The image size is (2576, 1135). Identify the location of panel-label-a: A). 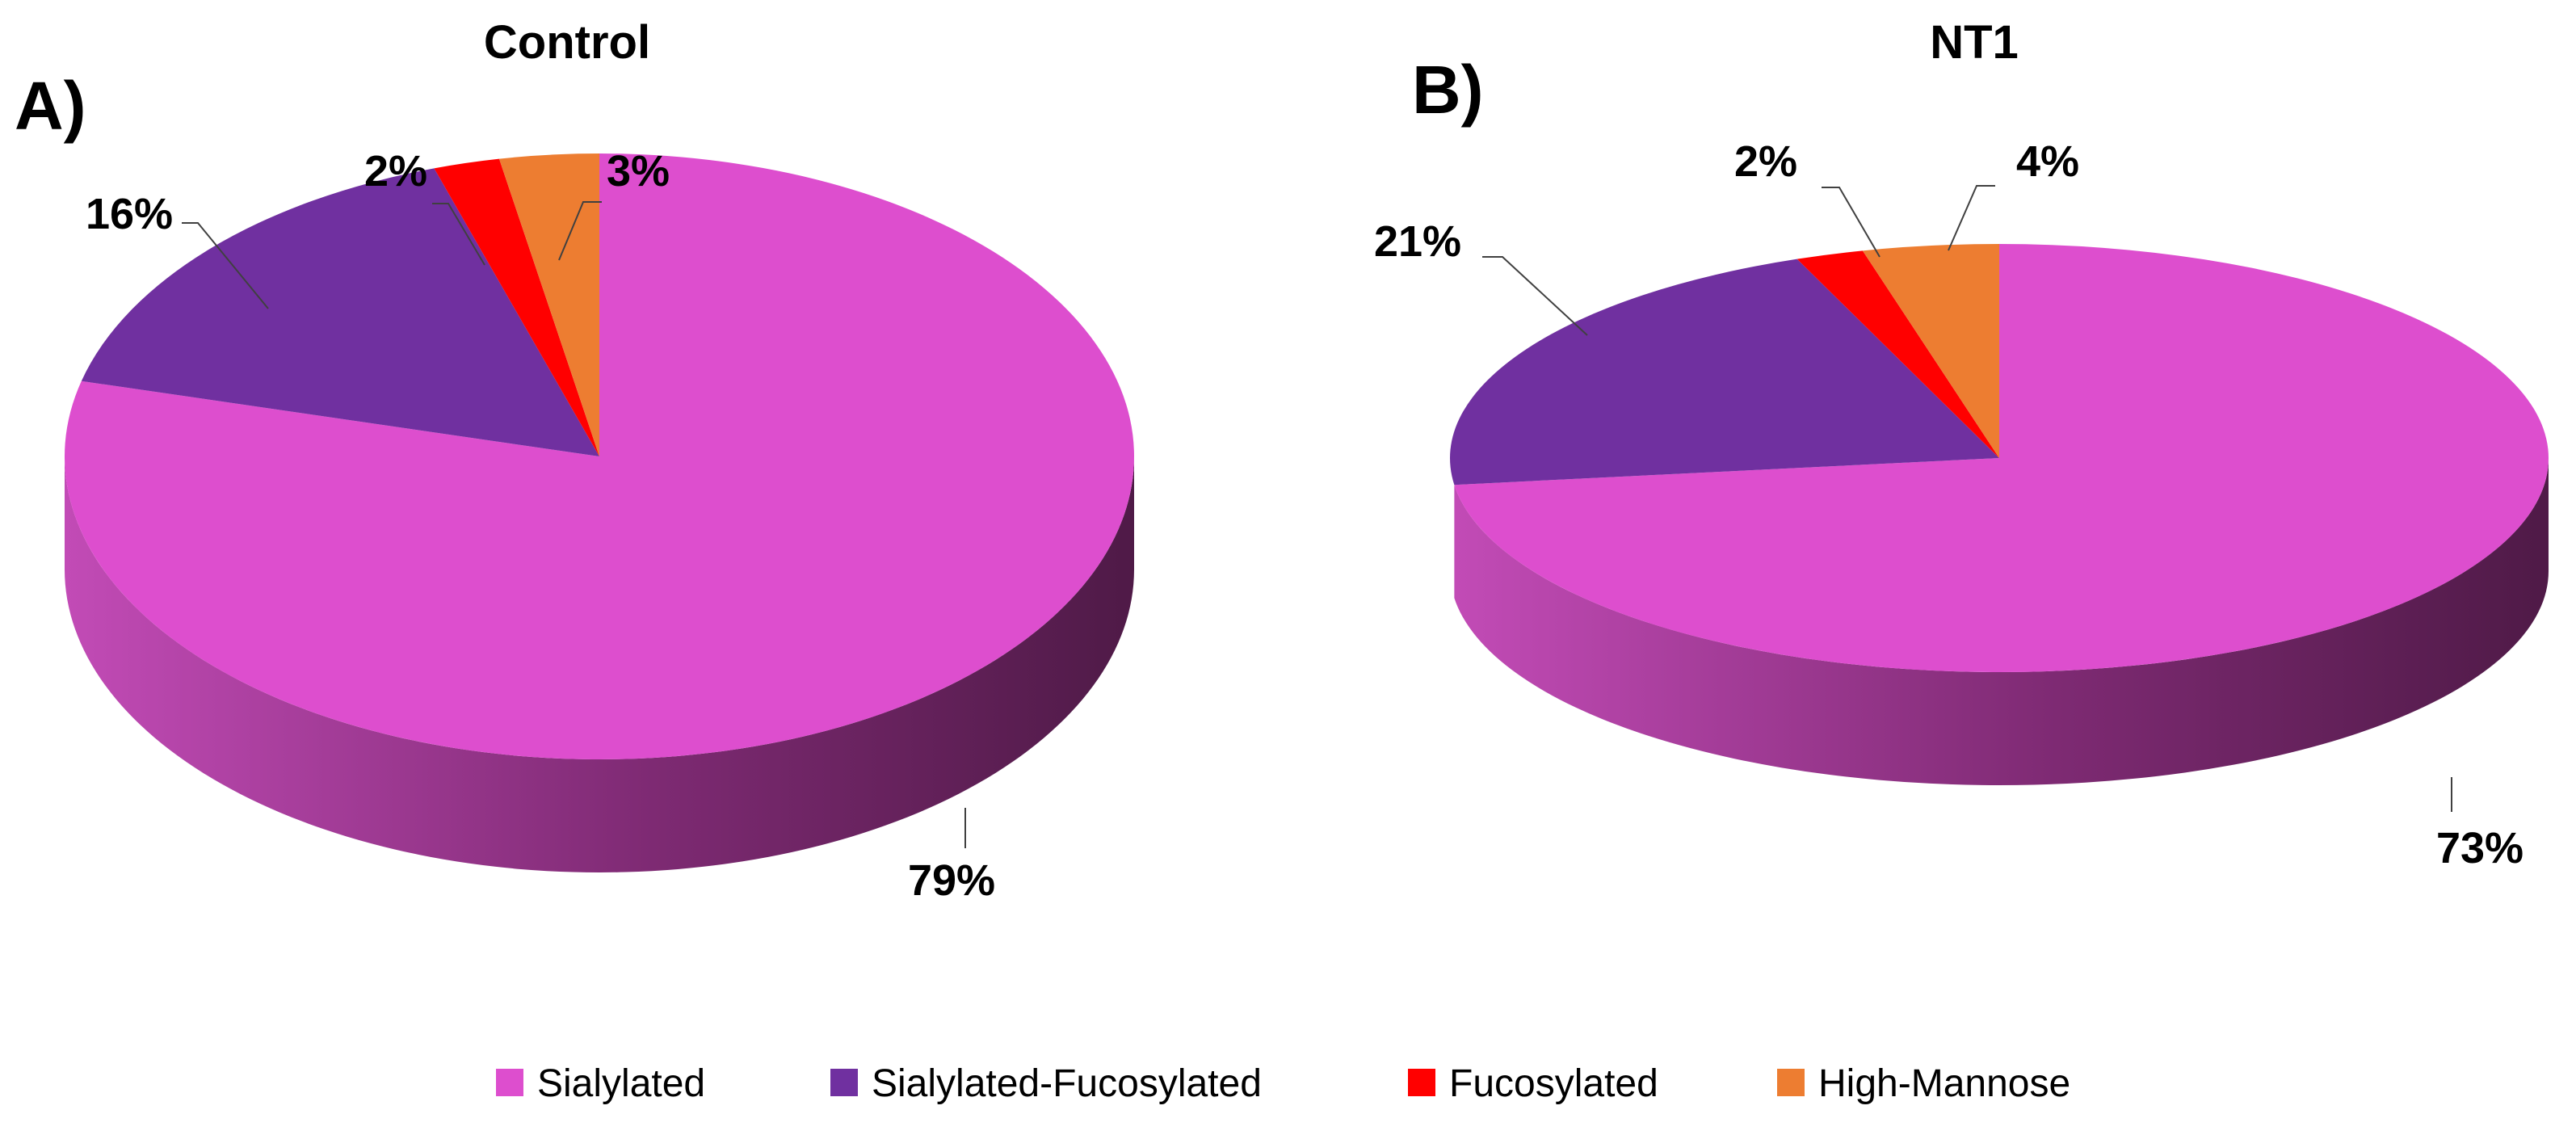
(51, 106).